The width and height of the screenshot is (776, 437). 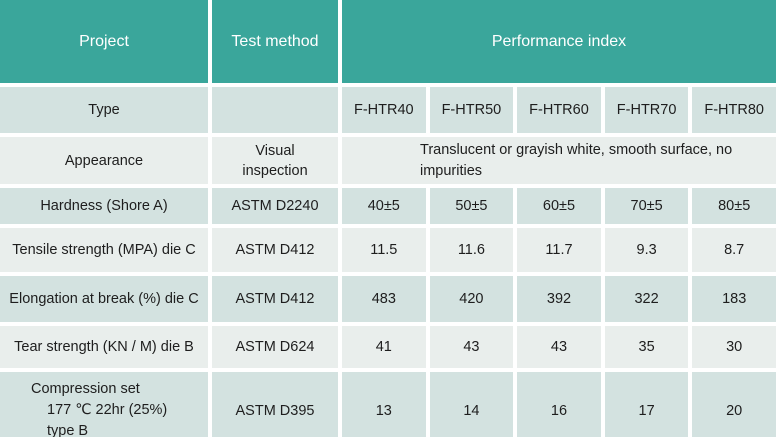 I want to click on elongation-value-f-htr70: 322, so click(x=646, y=299).